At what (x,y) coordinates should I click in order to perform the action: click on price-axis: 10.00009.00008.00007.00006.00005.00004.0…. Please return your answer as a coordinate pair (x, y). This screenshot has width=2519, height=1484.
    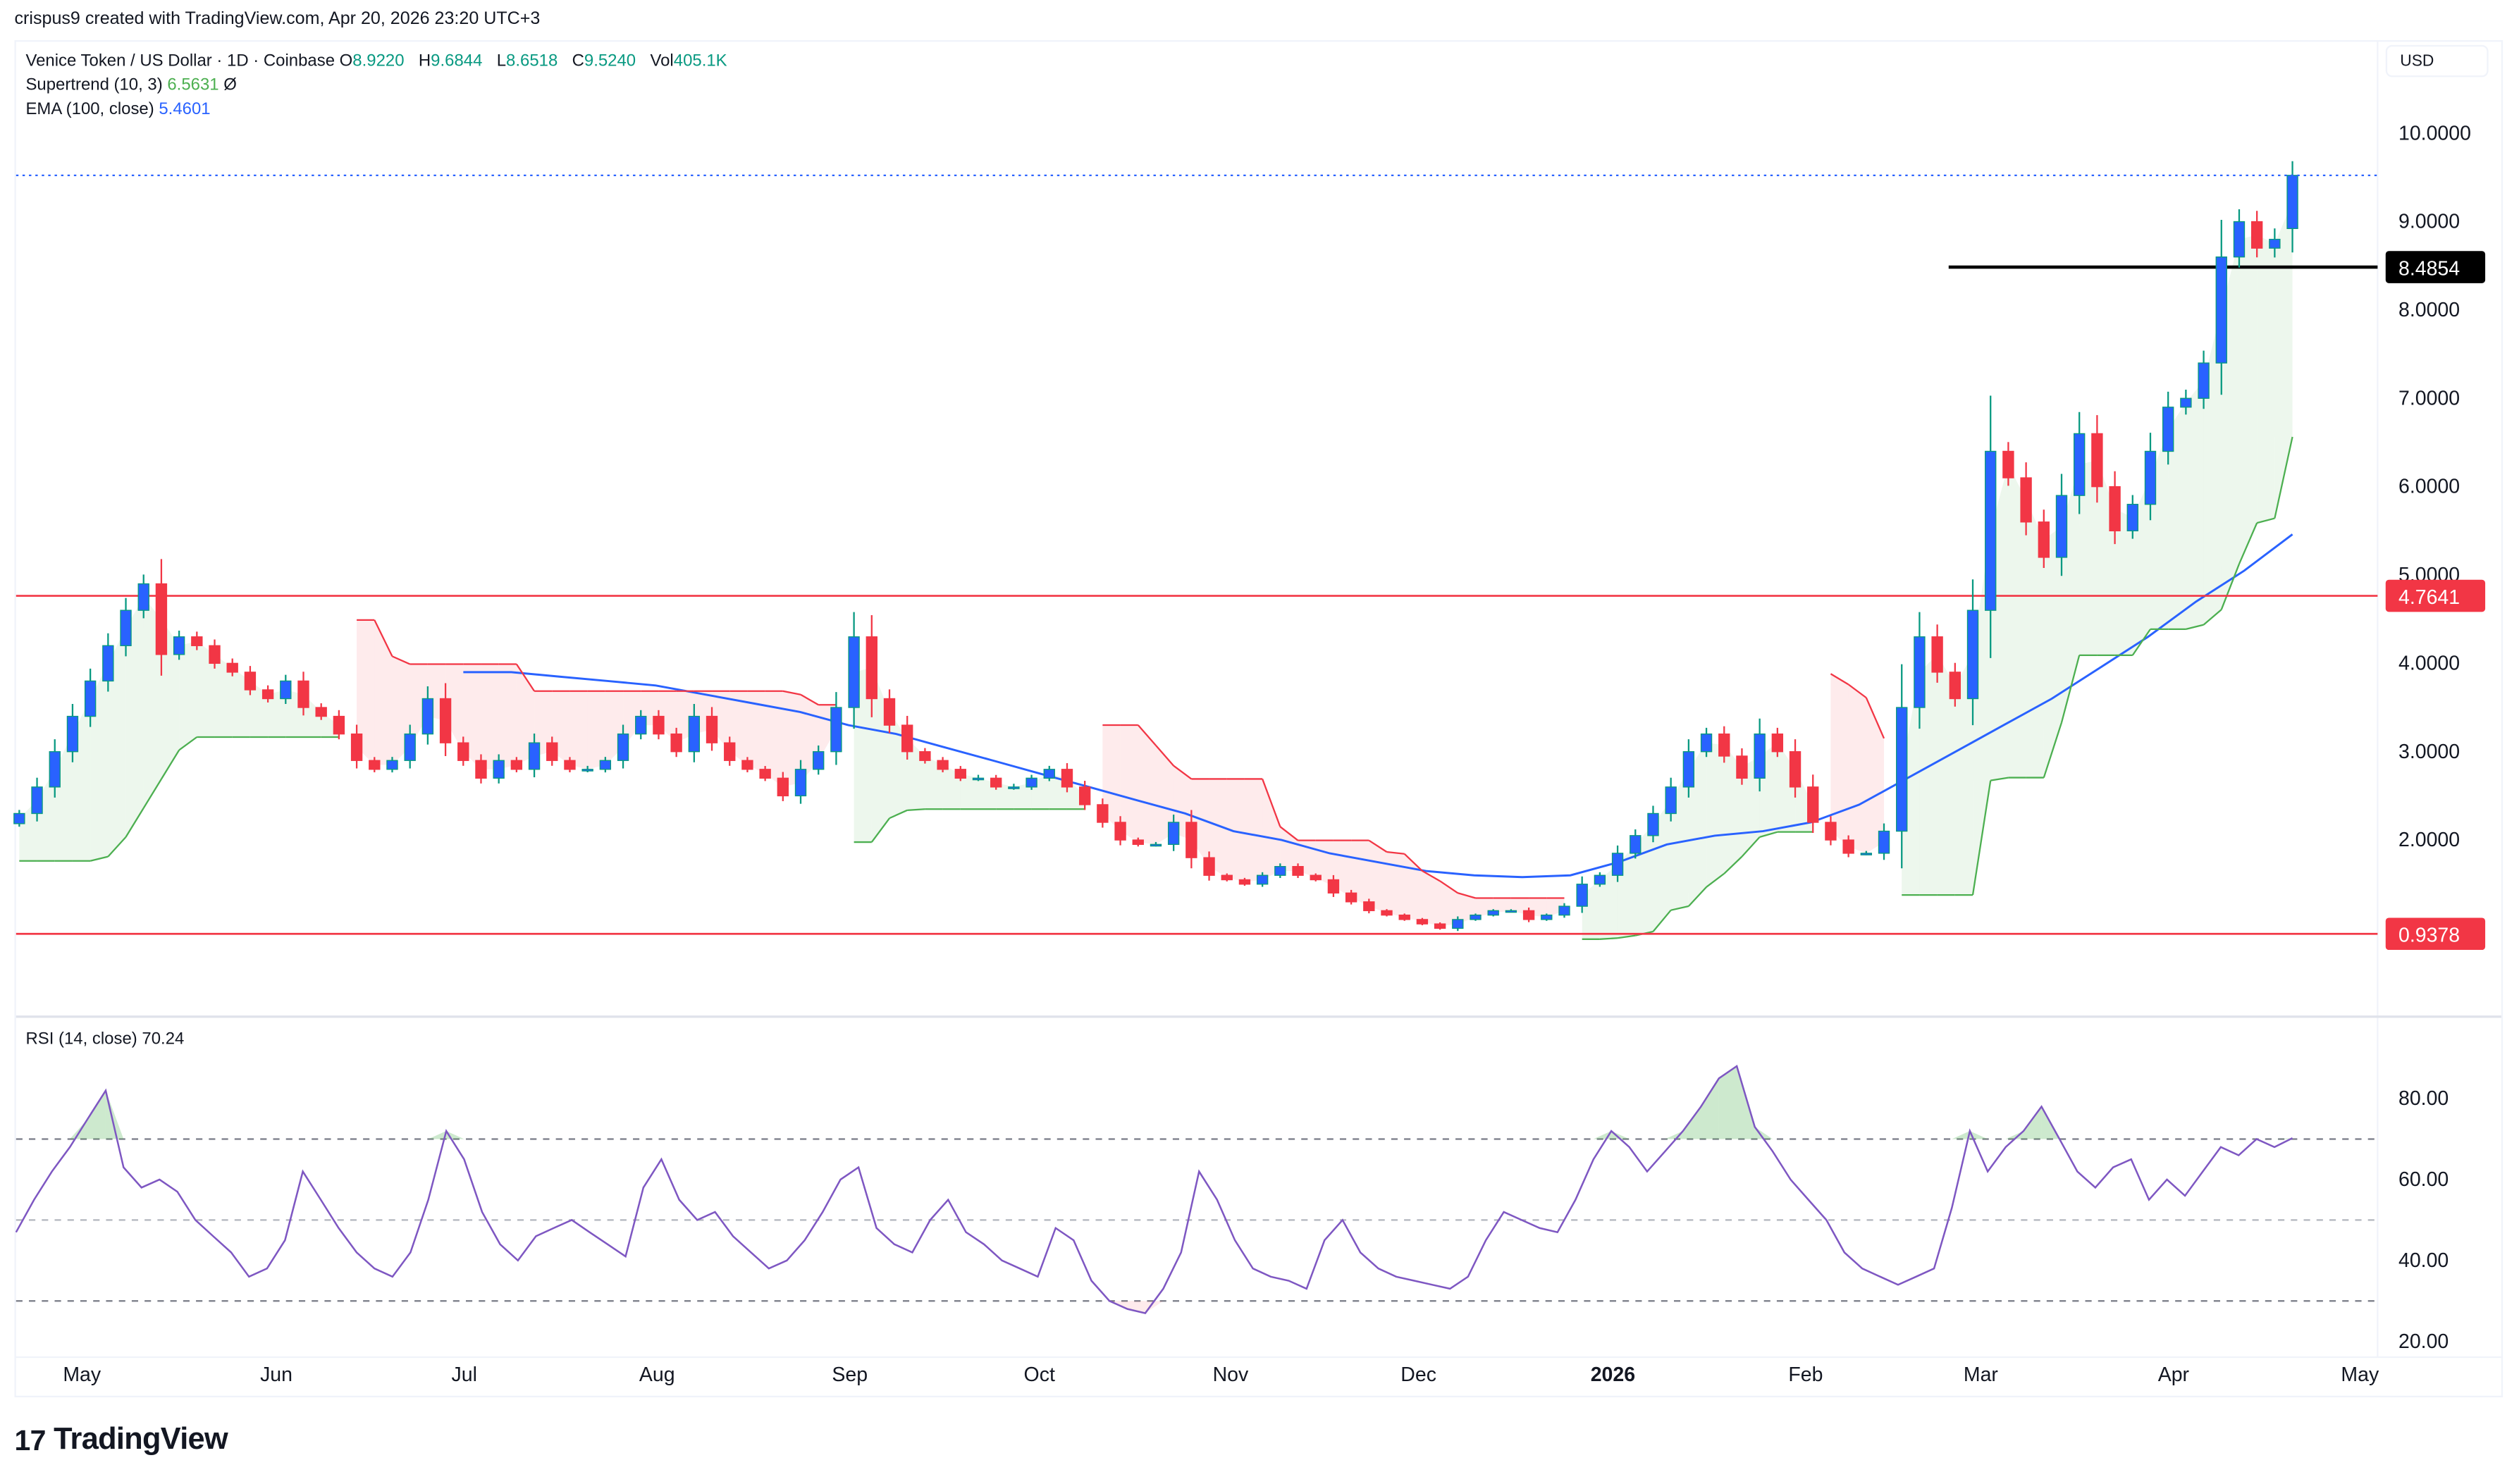
    Looking at the image, I should click on (2435, 536).